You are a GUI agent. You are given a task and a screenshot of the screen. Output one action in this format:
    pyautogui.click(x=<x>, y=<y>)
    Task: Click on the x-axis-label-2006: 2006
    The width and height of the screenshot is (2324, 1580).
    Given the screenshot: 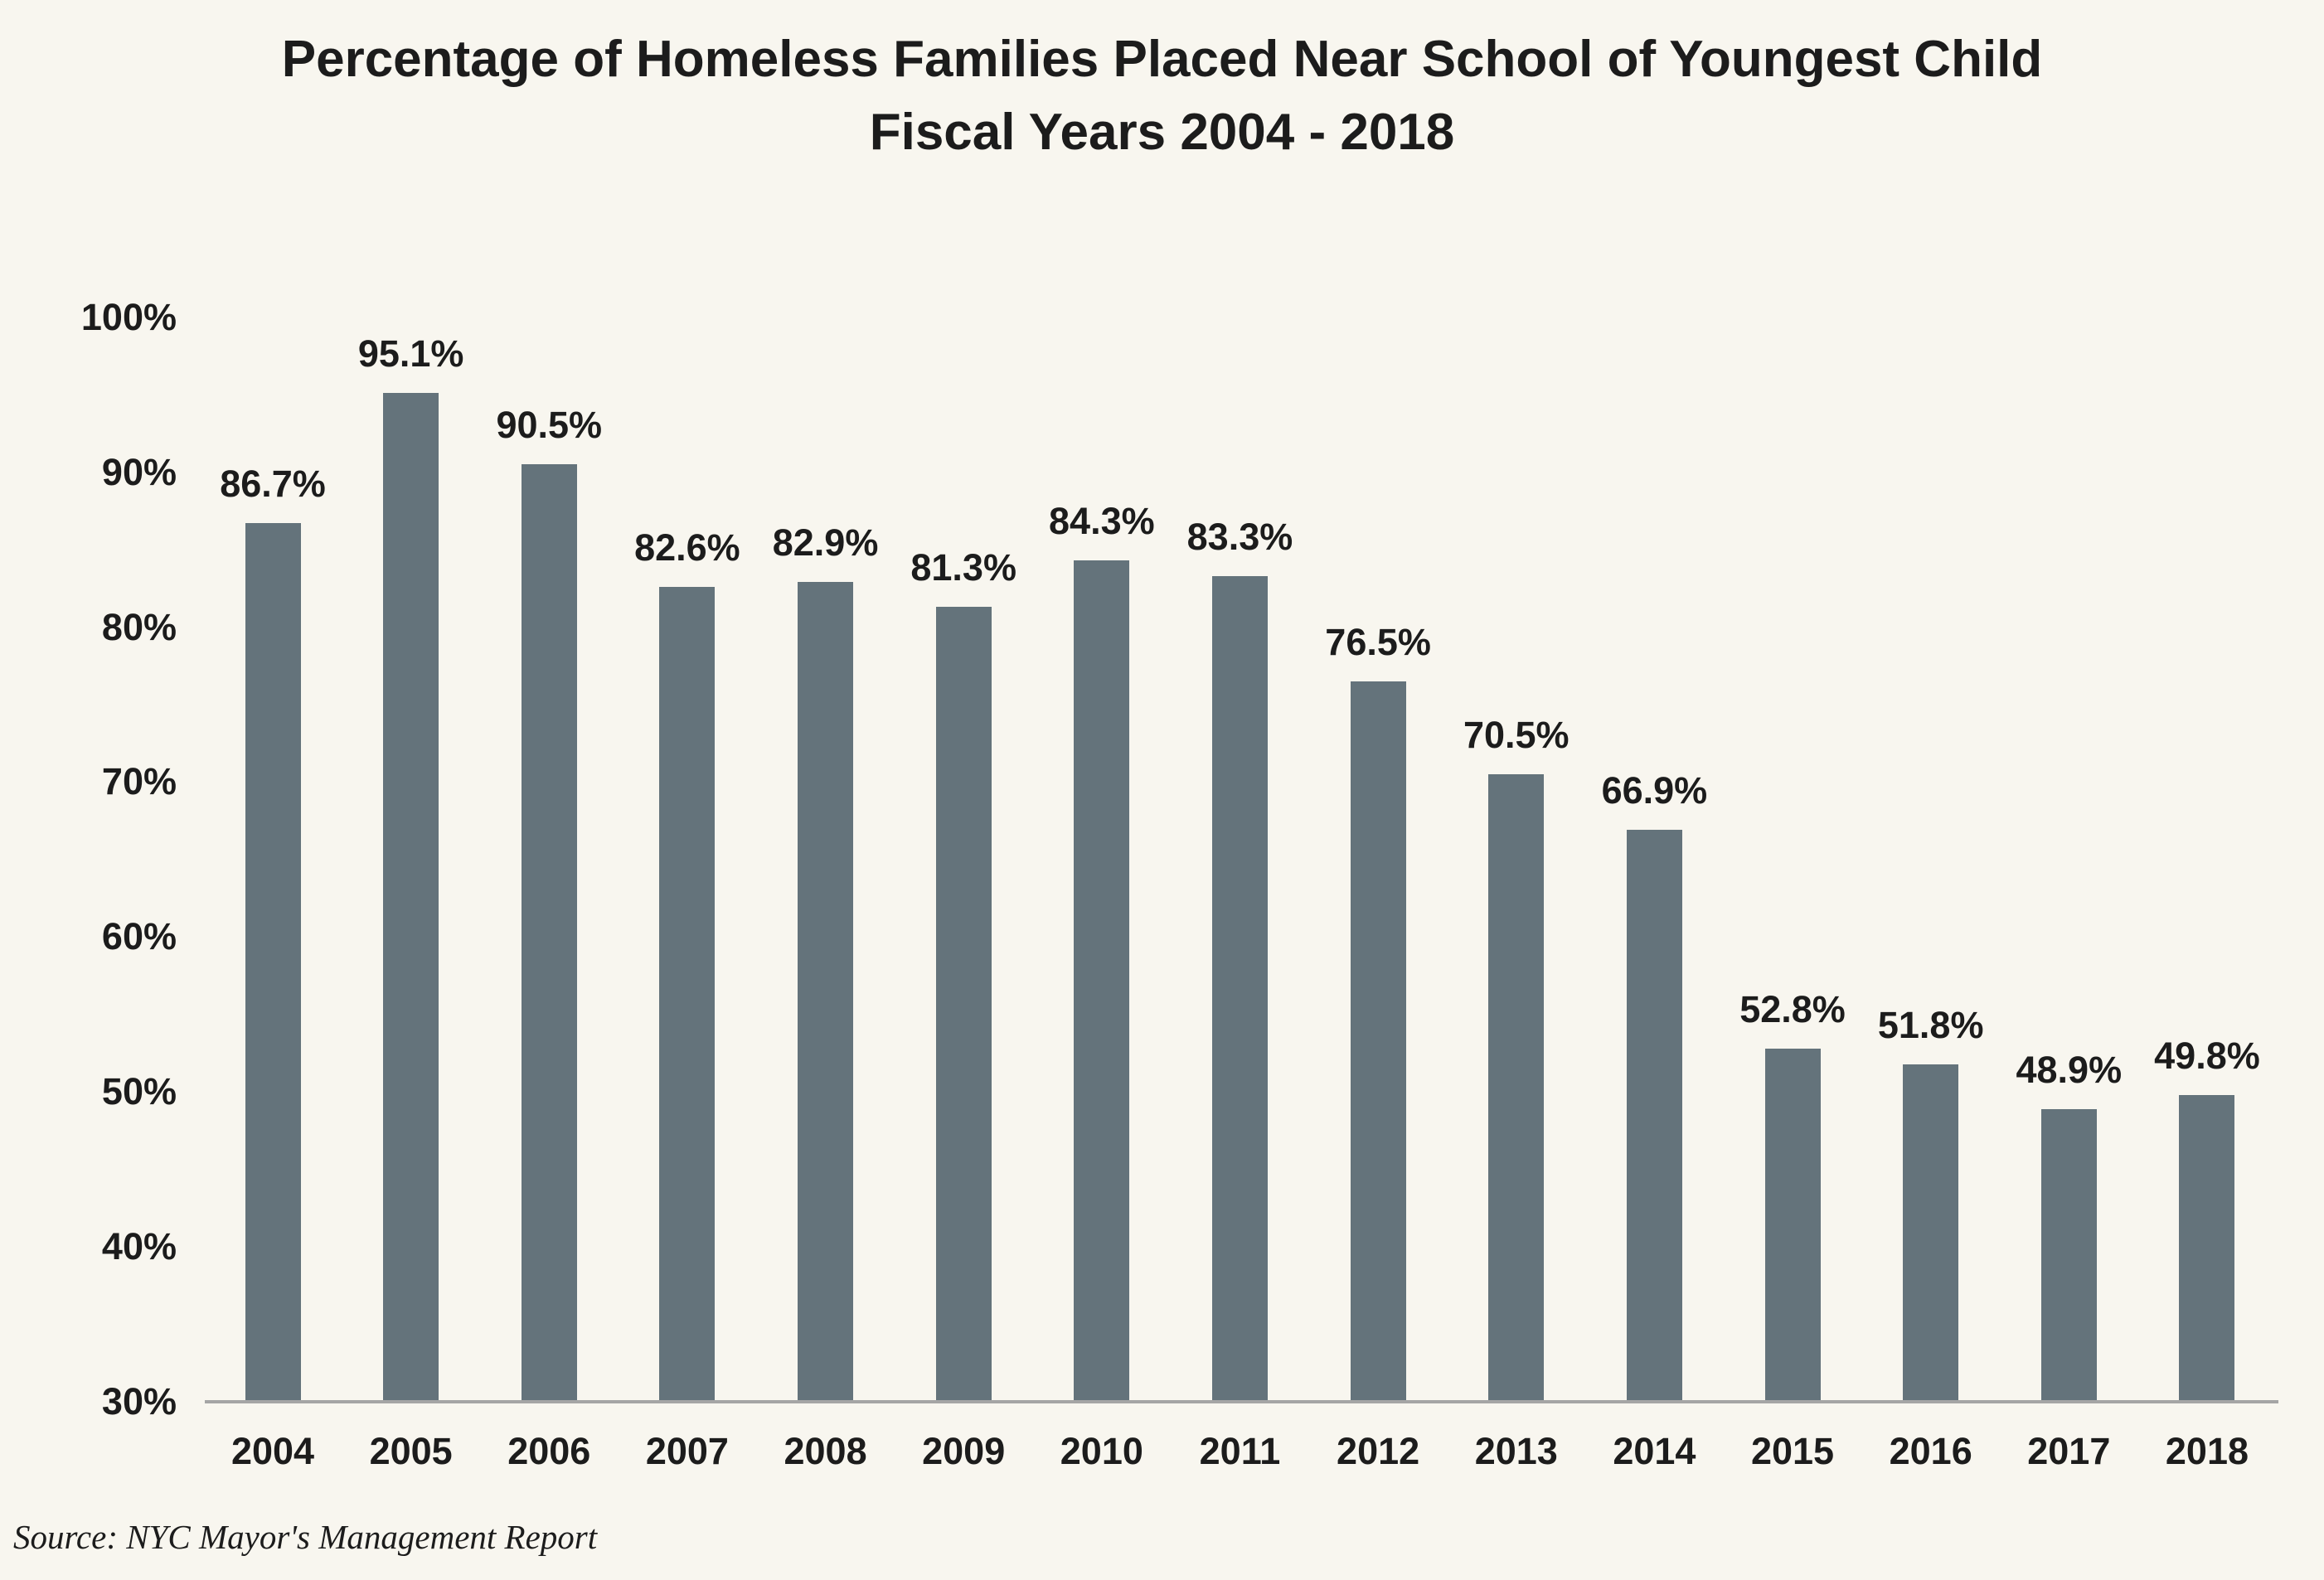 What is the action you would take?
    pyautogui.click(x=549, y=1451)
    